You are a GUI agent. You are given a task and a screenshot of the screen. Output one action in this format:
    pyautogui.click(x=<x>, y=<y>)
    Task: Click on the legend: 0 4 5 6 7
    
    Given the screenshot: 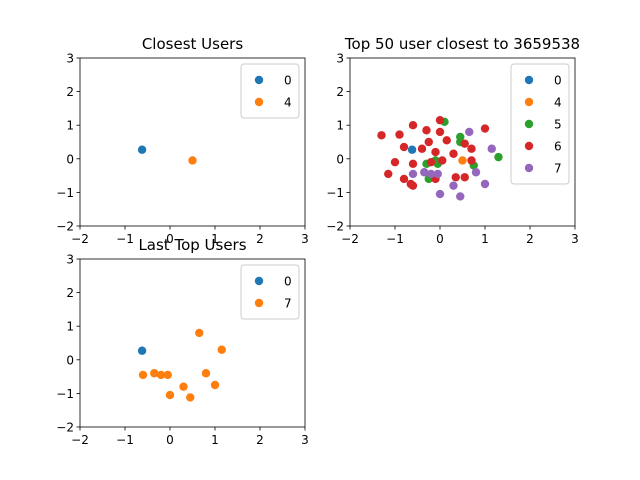 What is the action you would take?
    pyautogui.click(x=540, y=124)
    